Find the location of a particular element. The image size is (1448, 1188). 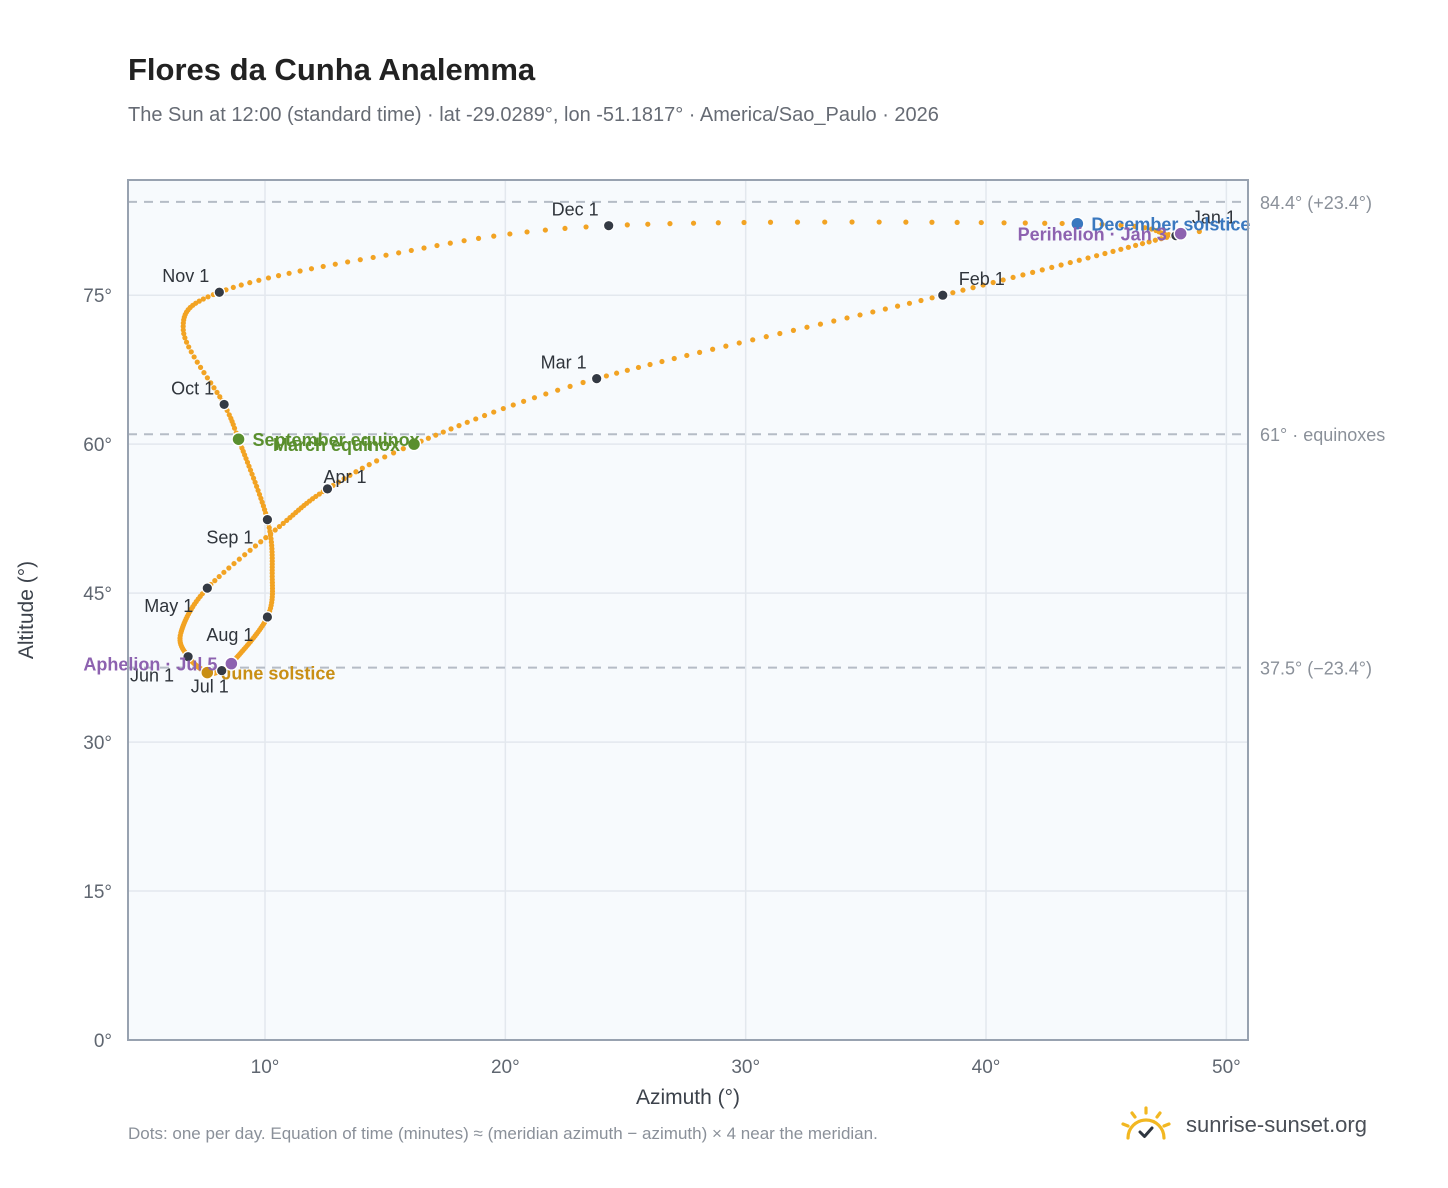

x-tick-label: 30° is located at coordinates (745, 1067).